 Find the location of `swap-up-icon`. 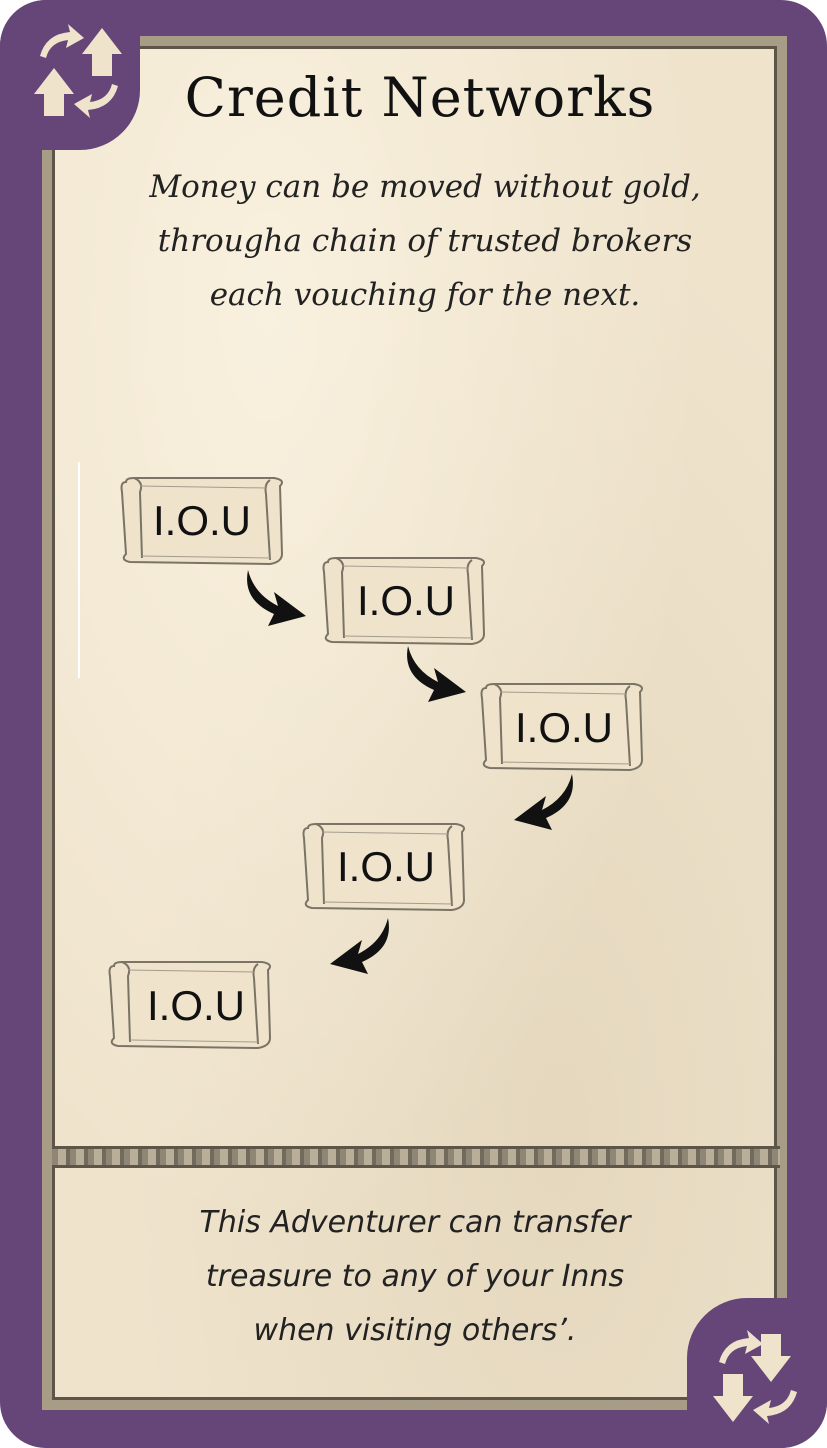

swap-up-icon is located at coordinates (78, 71).